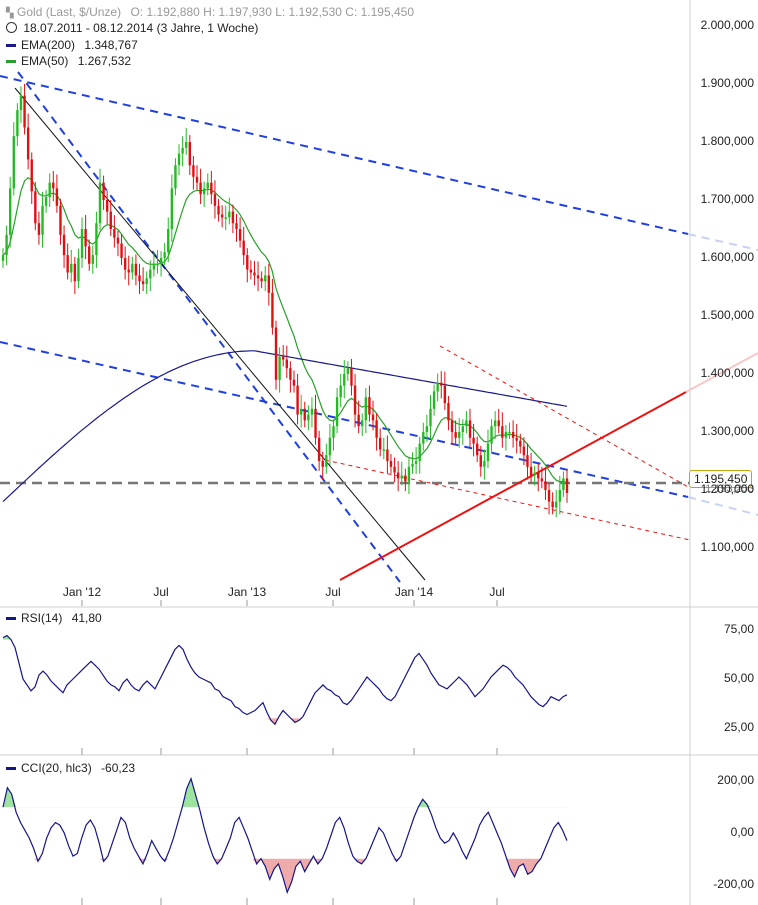  Describe the element at coordinates (738, 678) in the screenshot. I see `rsi-y-tick-label: 50,00` at that location.